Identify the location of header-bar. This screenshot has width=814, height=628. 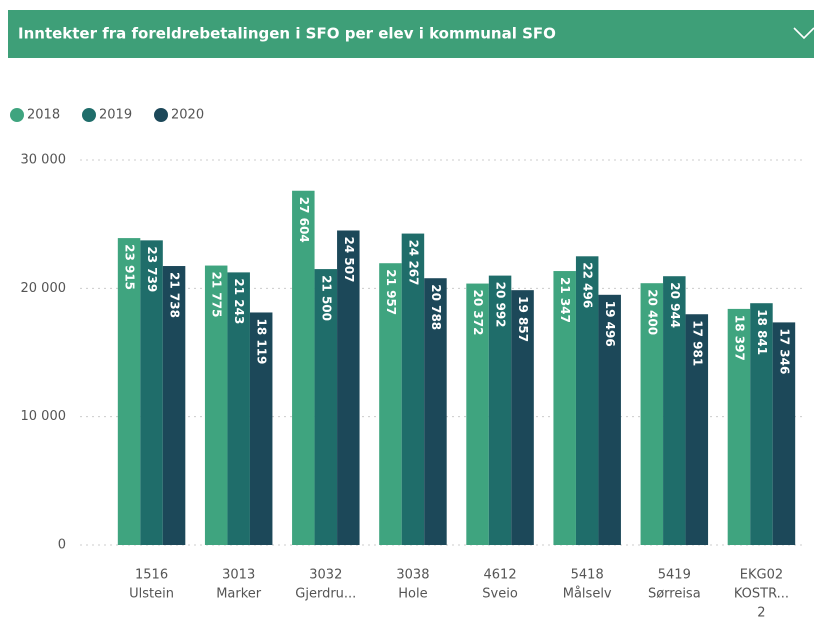
(411, 34).